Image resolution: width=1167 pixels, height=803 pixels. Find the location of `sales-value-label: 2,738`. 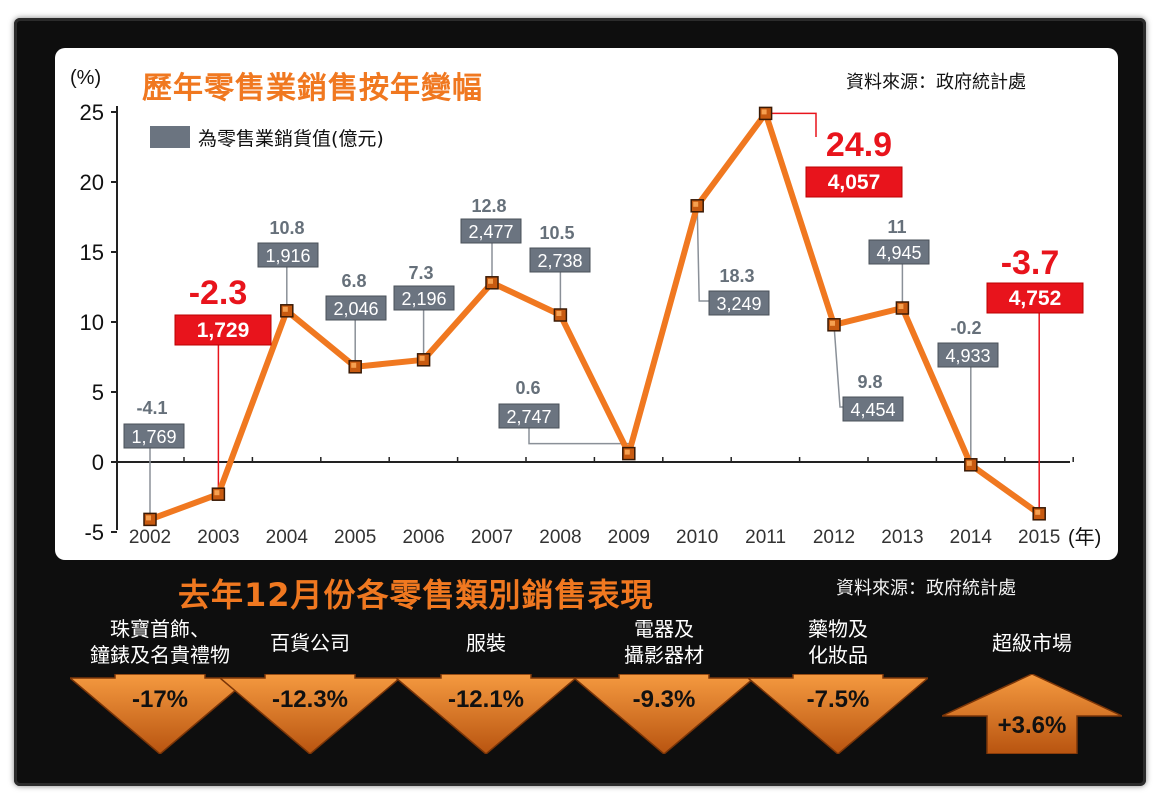

sales-value-label: 2,738 is located at coordinates (559, 261).